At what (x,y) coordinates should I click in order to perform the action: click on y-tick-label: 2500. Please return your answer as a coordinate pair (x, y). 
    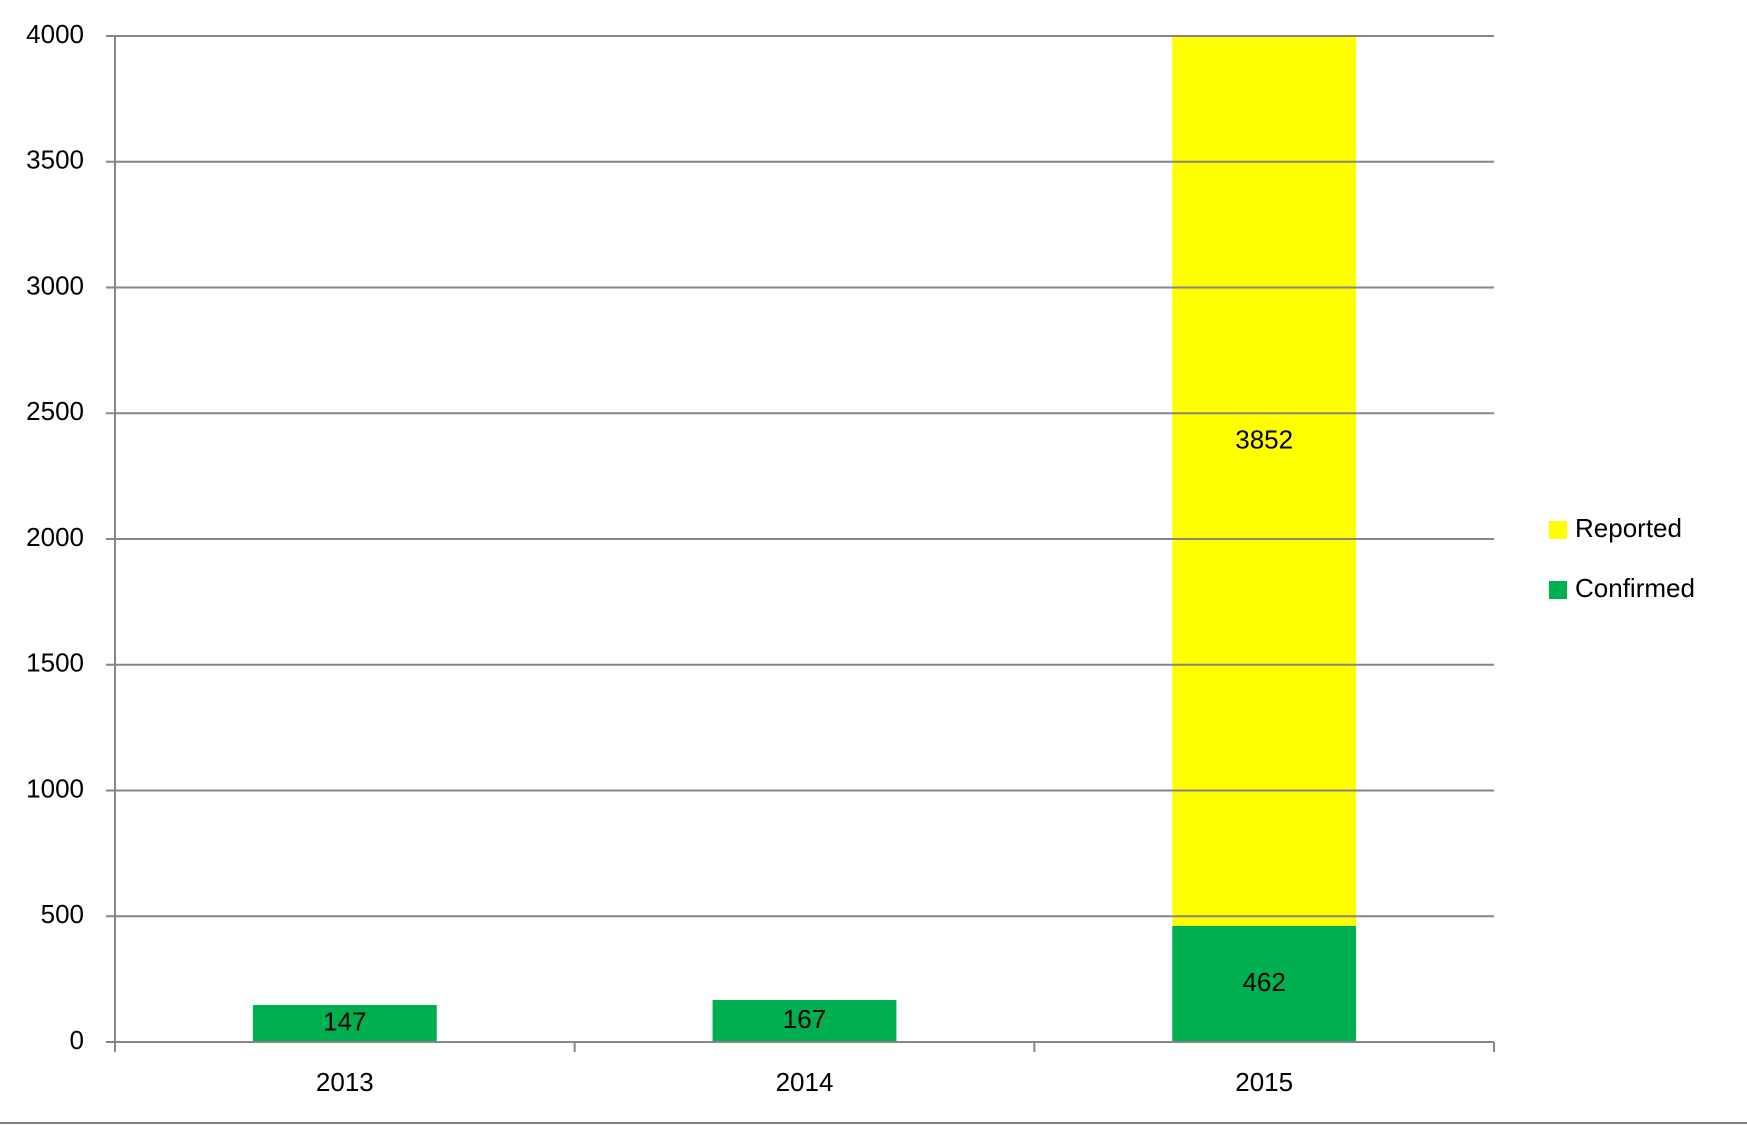
    Looking at the image, I should click on (55, 411).